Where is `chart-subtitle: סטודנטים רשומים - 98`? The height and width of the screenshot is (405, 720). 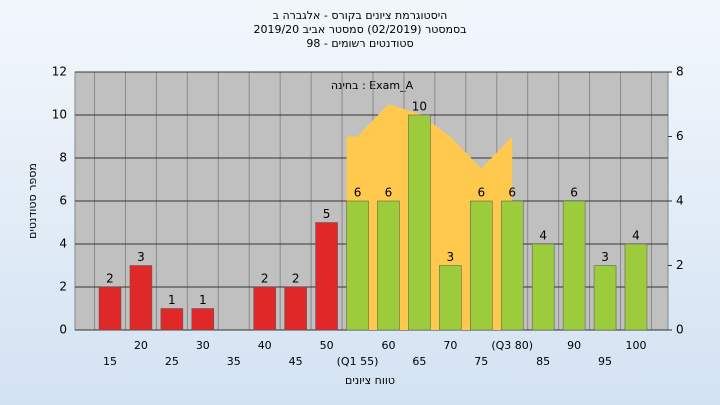
chart-subtitle: סטודנטים רשומים - 98 is located at coordinates (359, 43).